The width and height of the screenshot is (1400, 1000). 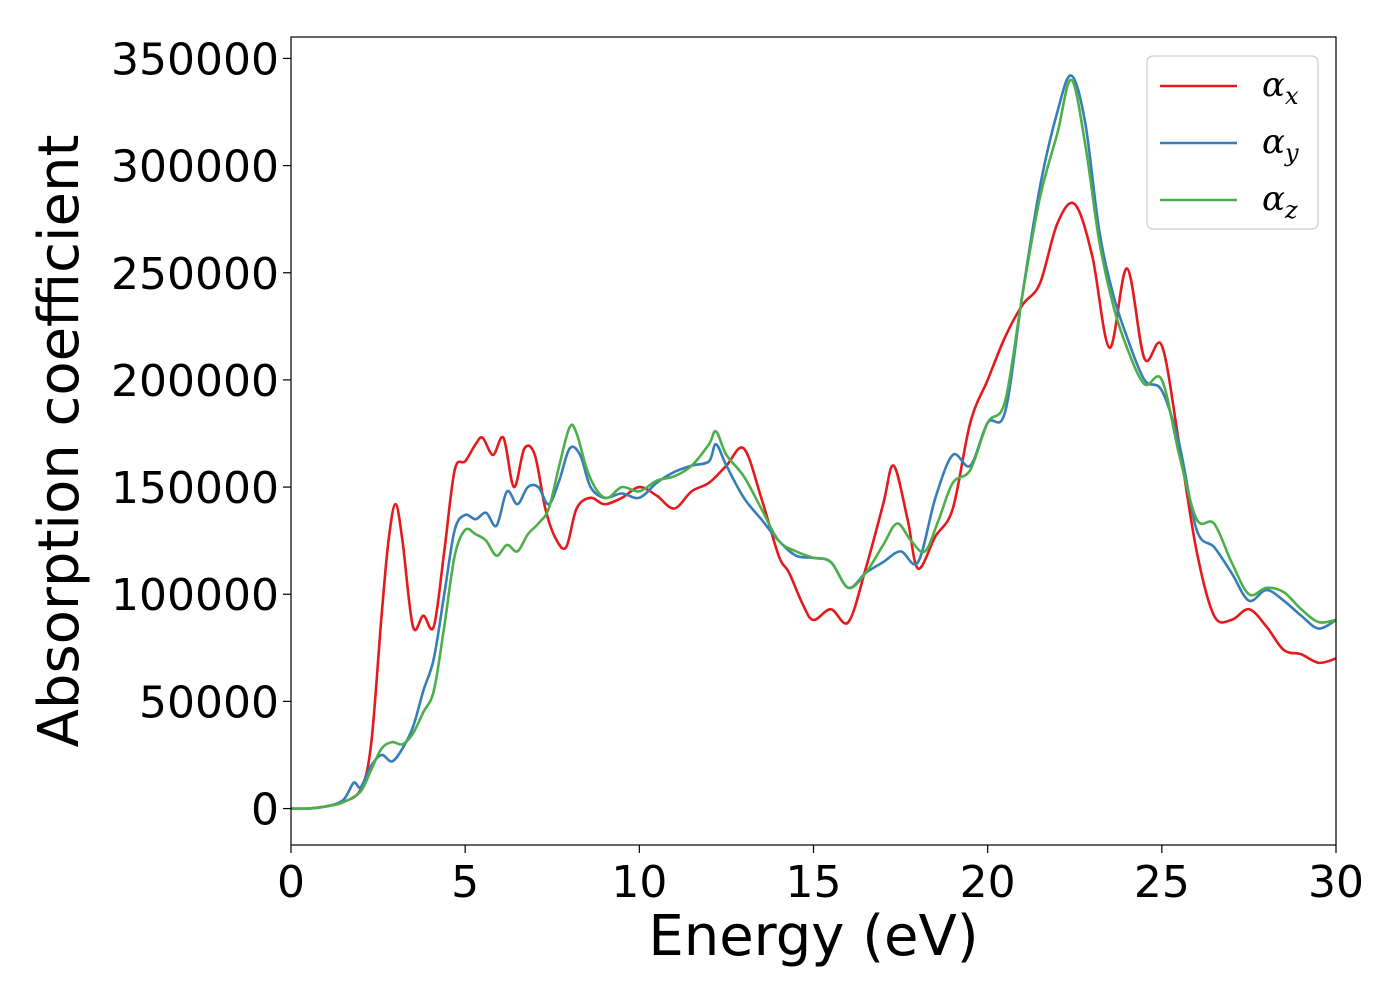 What do you see at coordinates (291, 882) in the screenshot?
I see `x-tick-label: 0` at bounding box center [291, 882].